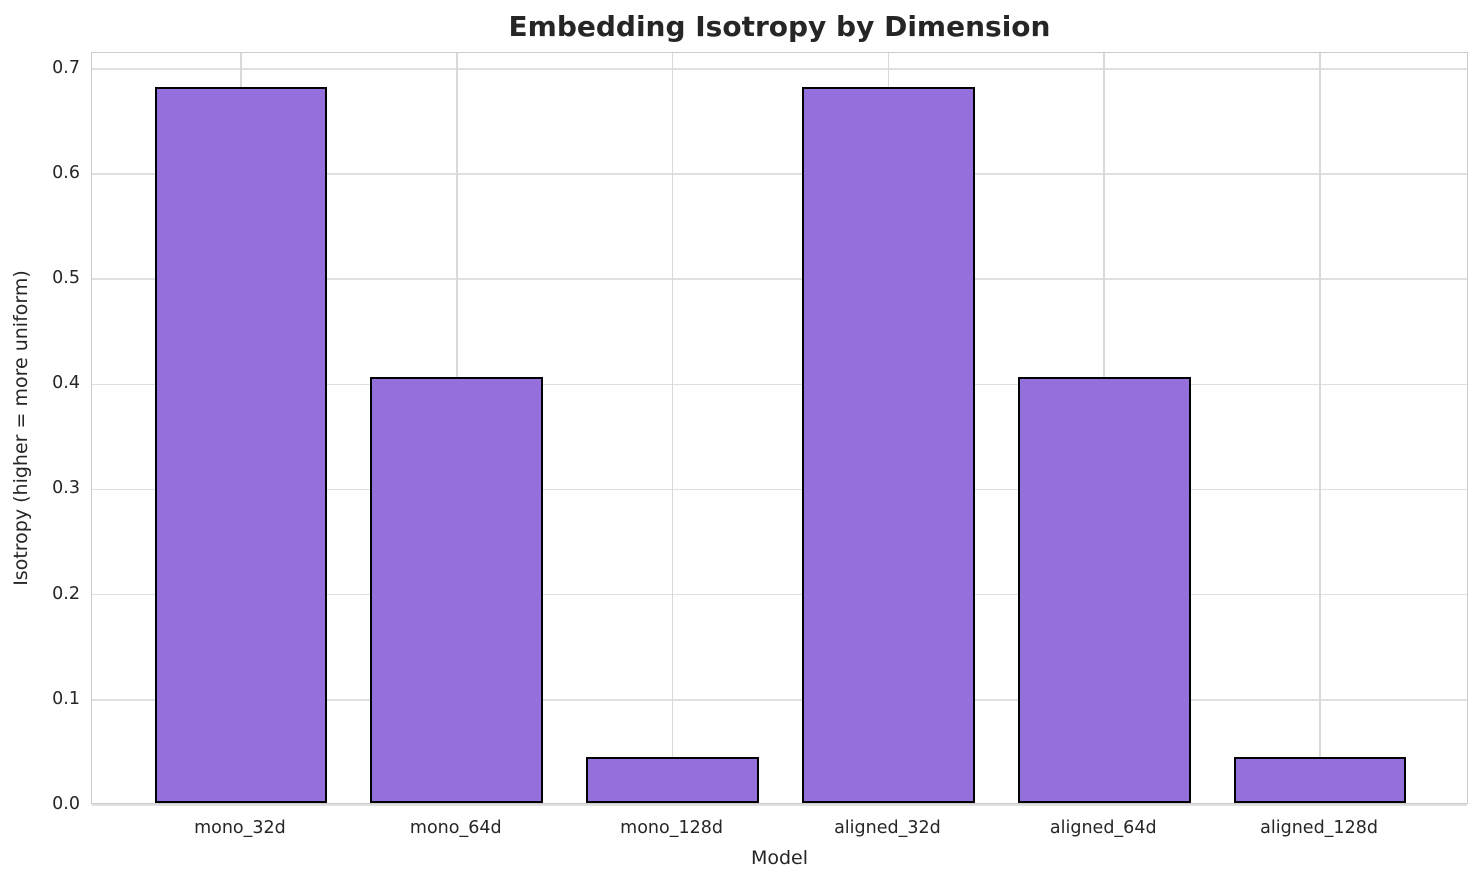 The height and width of the screenshot is (885, 1484). Describe the element at coordinates (66, 488) in the screenshot. I see `y-tick-label: 0.3` at that location.